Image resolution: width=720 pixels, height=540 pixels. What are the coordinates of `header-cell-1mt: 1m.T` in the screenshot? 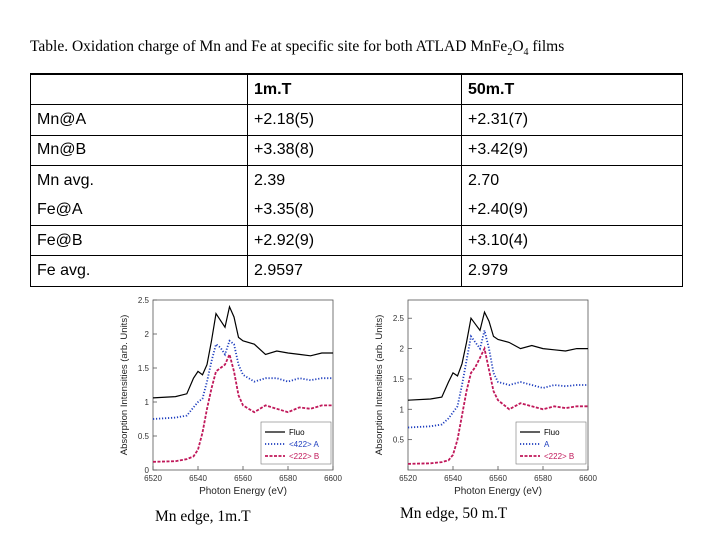 It's located at (354, 89).